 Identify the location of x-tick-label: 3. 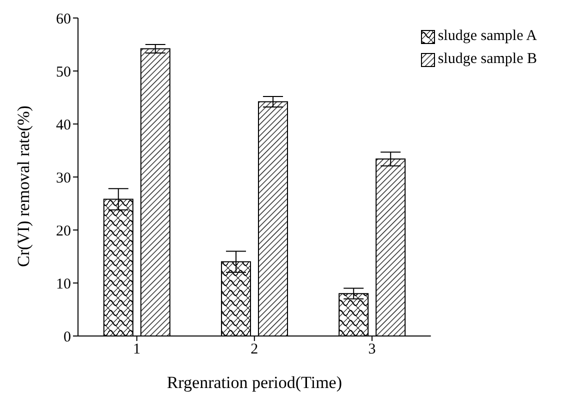
(372, 350).